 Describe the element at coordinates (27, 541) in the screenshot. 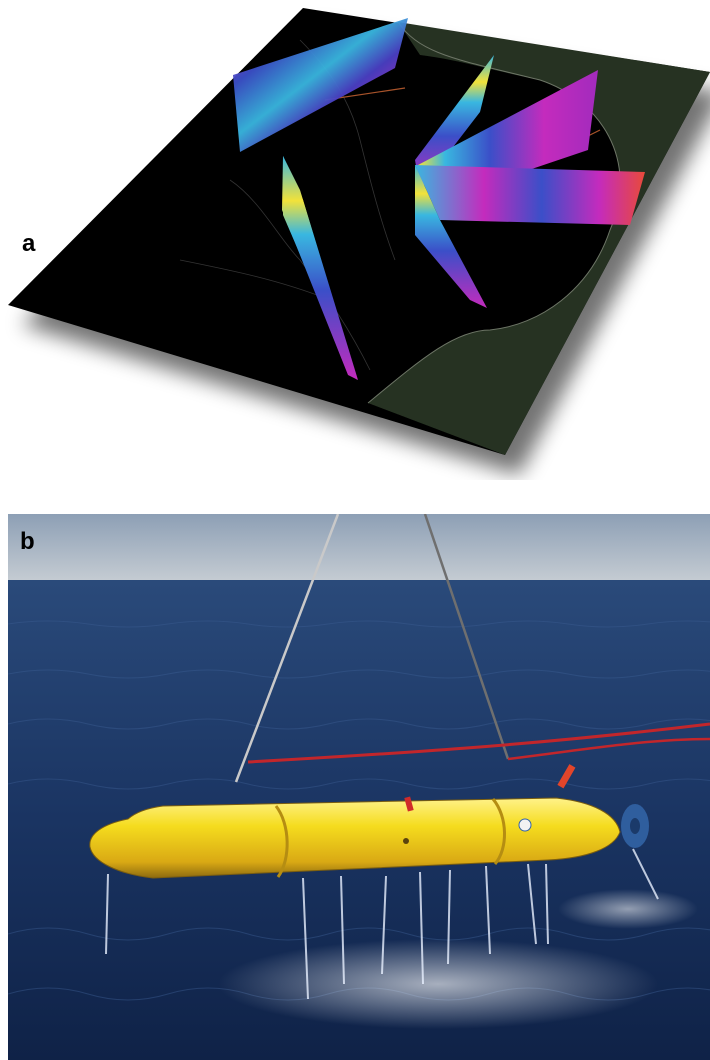

I see `panel-label-b: b` at that location.